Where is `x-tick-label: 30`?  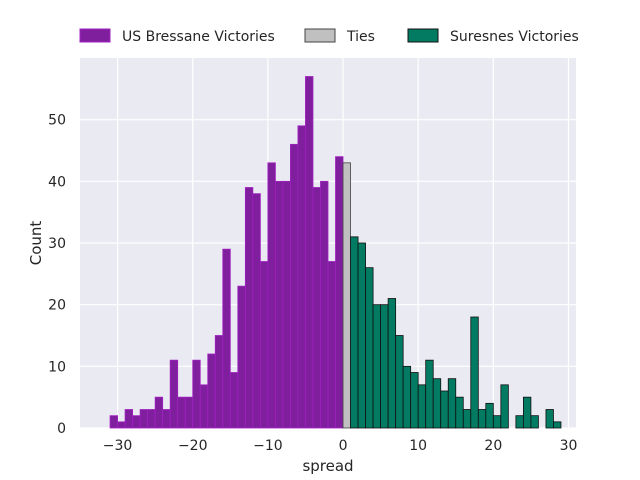 x-tick-label: 30 is located at coordinates (569, 446).